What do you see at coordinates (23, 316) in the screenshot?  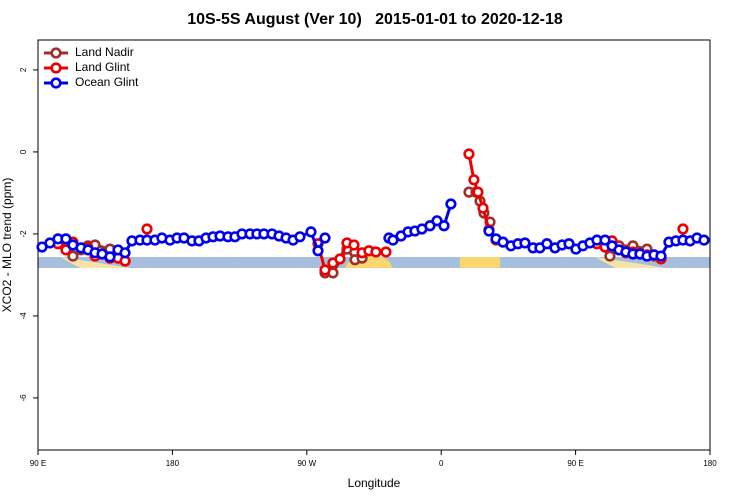 I see `y-tick-label: -4` at bounding box center [23, 316].